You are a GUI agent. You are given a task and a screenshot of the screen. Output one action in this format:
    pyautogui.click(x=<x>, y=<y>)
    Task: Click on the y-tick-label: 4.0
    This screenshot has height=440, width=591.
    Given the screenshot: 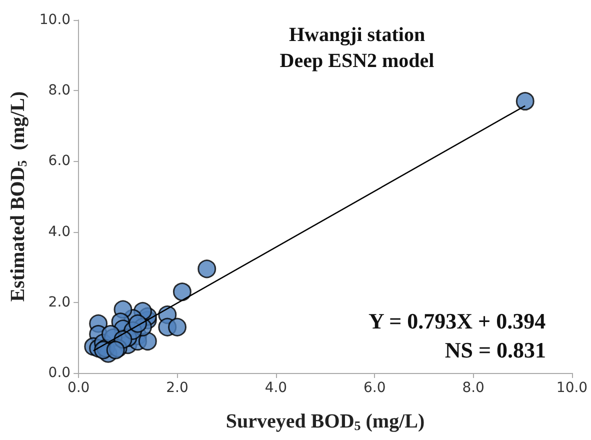 What is the action you would take?
    pyautogui.click(x=59, y=232)
    